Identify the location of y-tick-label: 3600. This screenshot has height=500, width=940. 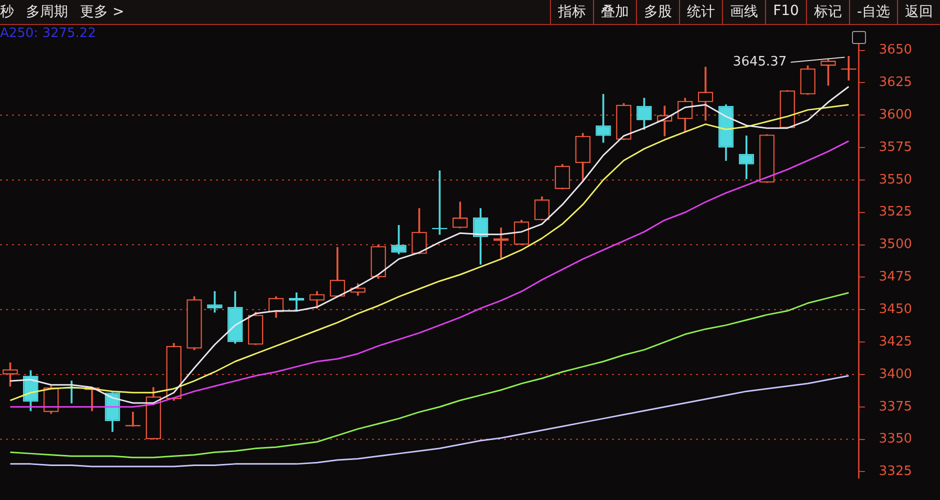
(895, 114).